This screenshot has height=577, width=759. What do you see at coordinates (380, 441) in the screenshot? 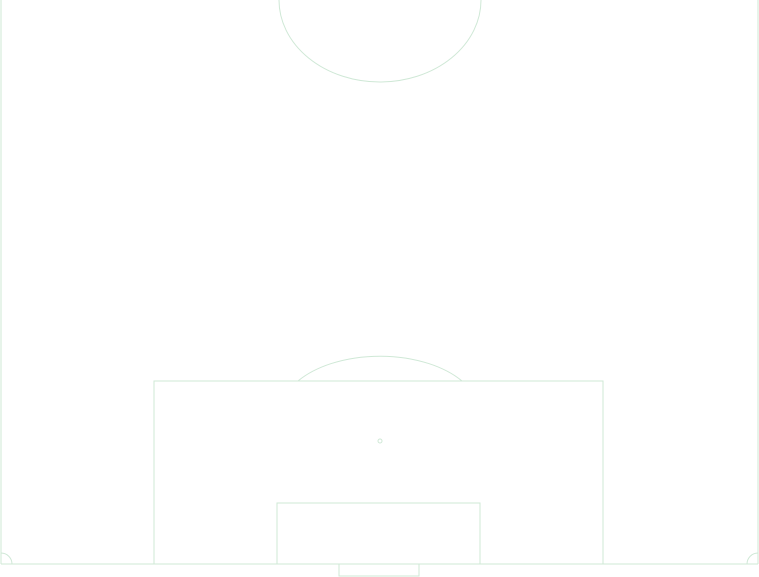
I see `penalty-spot` at bounding box center [380, 441].